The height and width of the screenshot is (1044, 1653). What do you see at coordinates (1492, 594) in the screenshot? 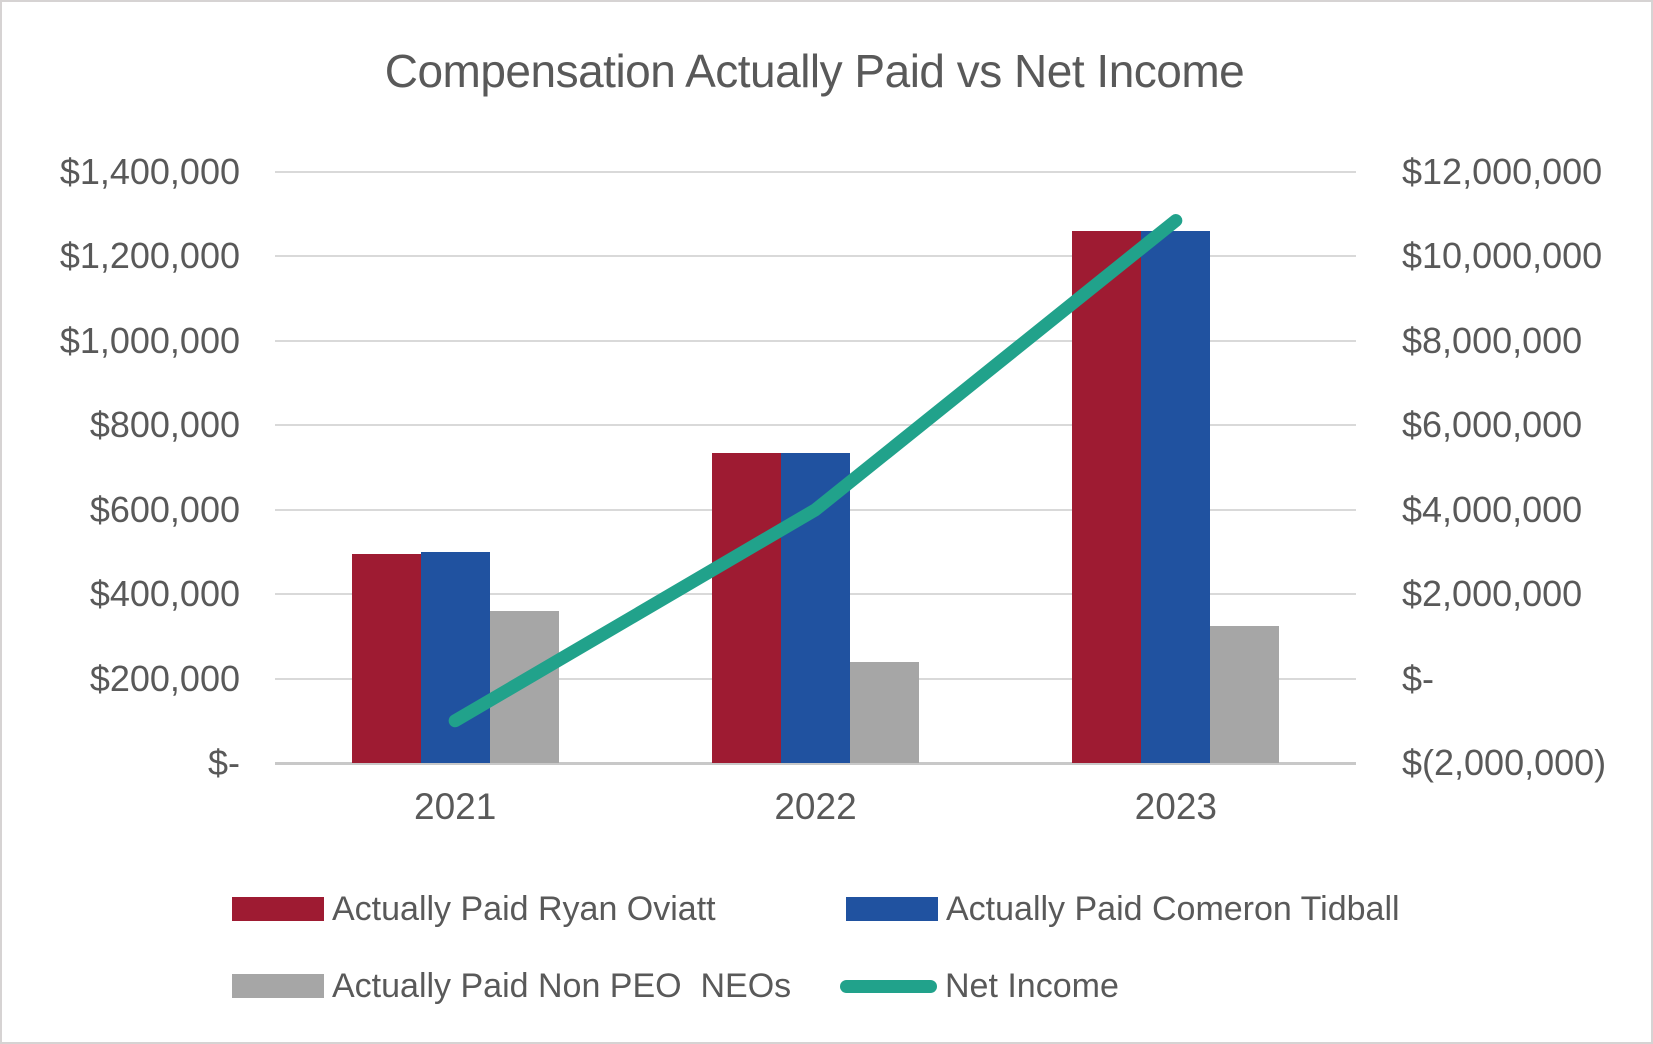
I see `right-axis-tick: $2,000,000` at bounding box center [1492, 594].